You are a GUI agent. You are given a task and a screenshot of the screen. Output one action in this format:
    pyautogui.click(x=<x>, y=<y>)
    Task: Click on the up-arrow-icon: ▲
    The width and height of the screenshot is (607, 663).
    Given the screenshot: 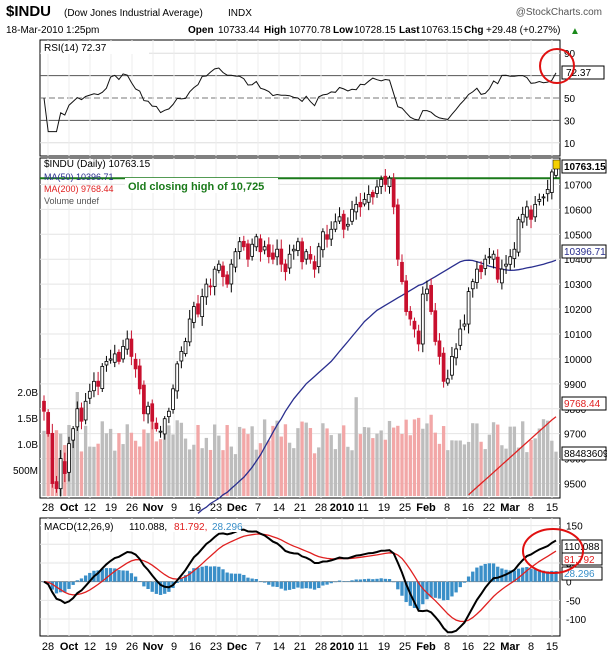 What is the action you would take?
    pyautogui.click(x=575, y=31)
    